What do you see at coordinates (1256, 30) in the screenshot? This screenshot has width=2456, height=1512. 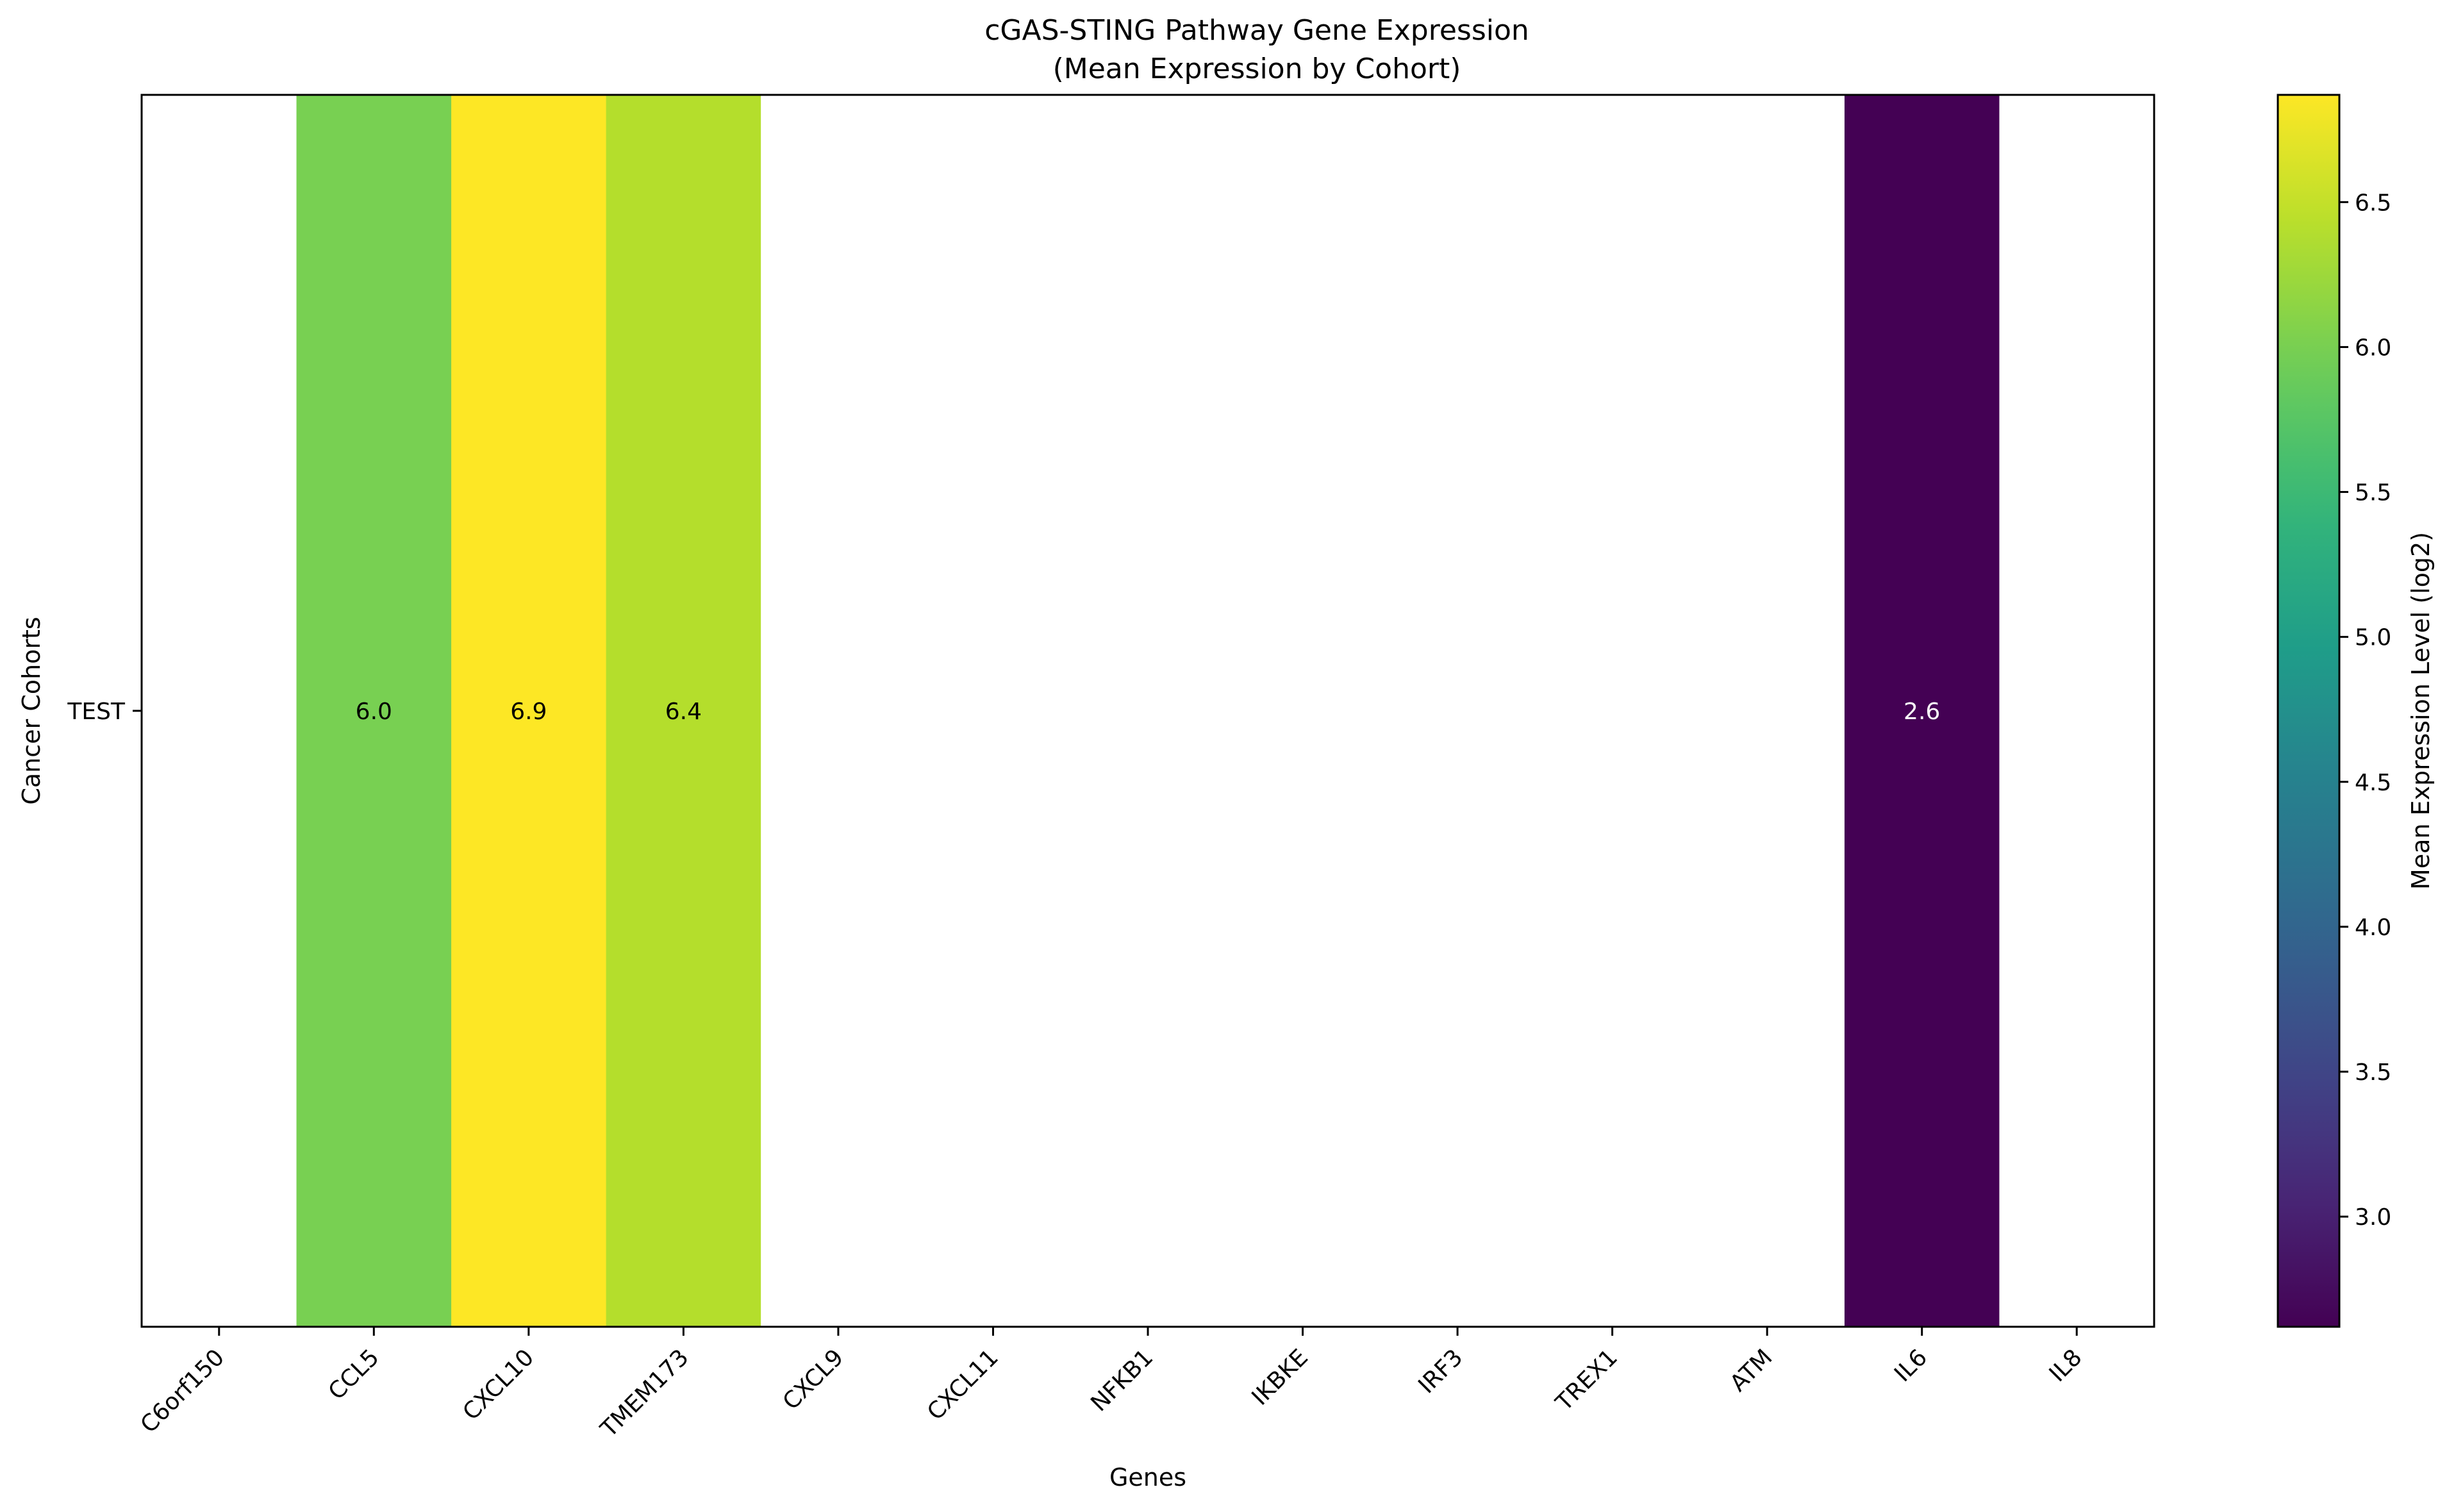 I see `chart-title: cGAS-STING Pathway Gene Expression` at bounding box center [1256, 30].